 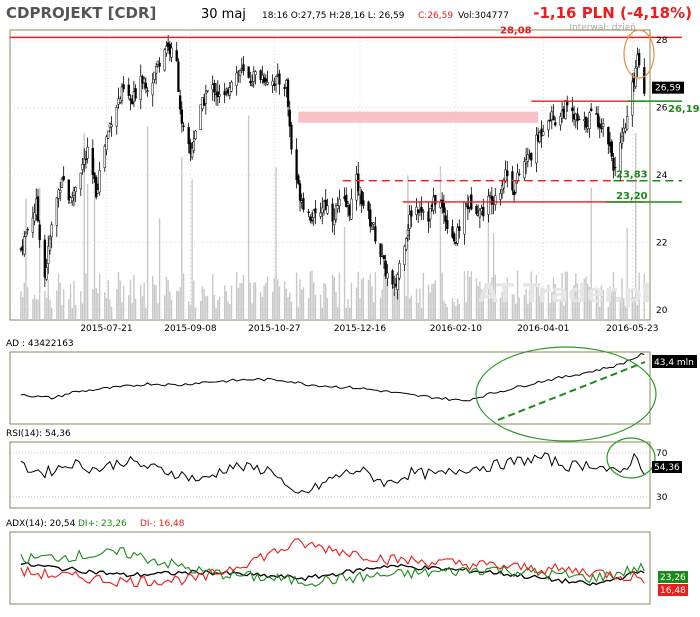 What do you see at coordinates (483, 16) in the screenshot?
I see `volume-value: Vol:304777` at bounding box center [483, 16].